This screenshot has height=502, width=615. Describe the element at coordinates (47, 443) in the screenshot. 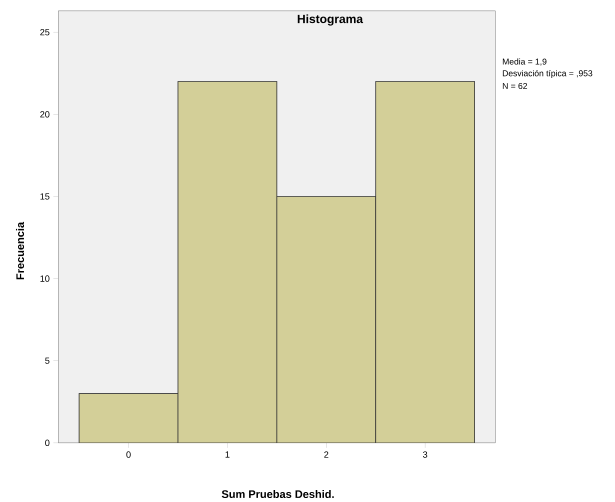

I see `y-tick-label: 0` at that location.